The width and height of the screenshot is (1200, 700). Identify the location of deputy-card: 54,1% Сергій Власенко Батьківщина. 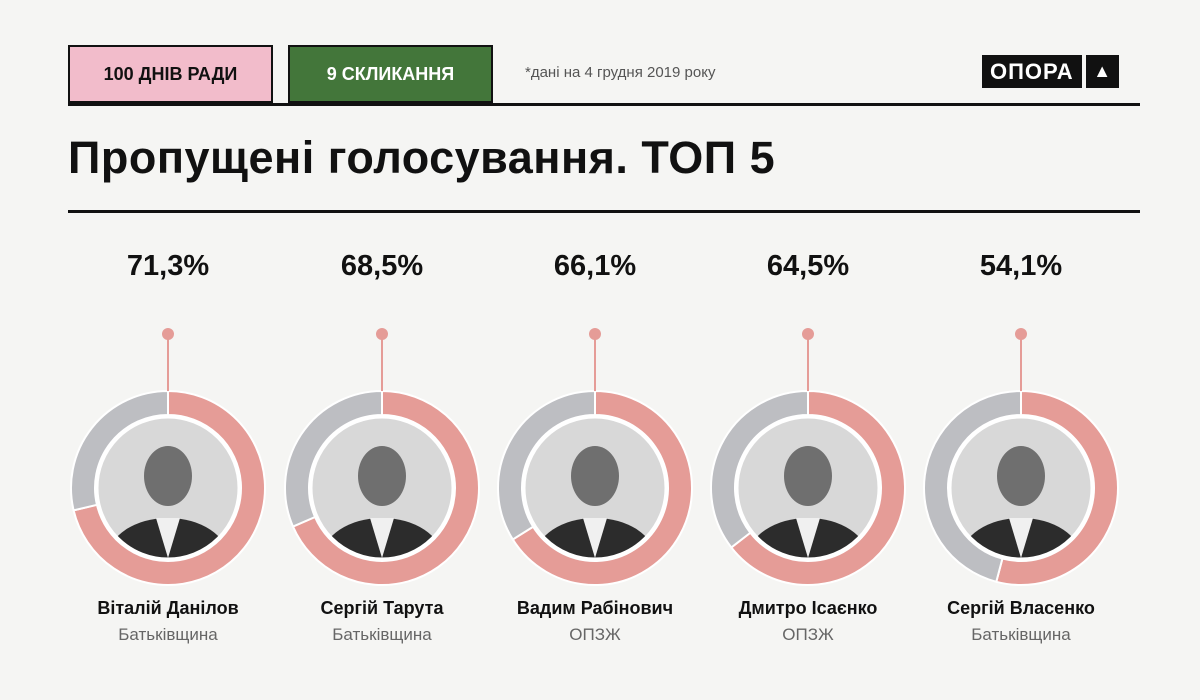
(1021, 447).